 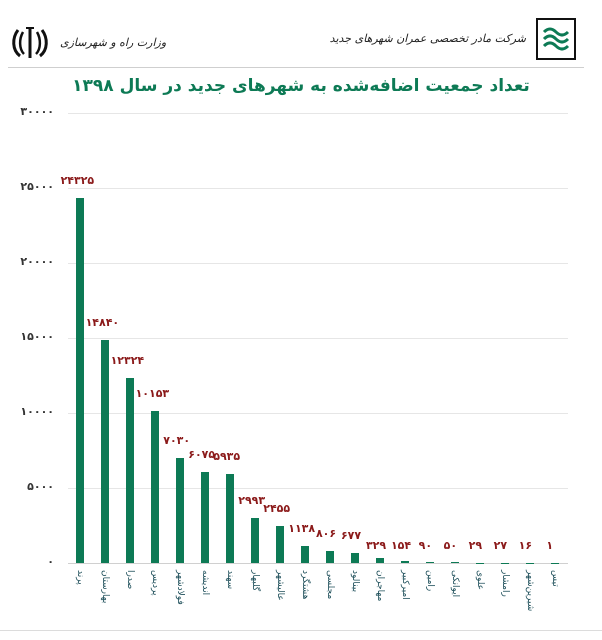 I want to click on value-label: ۲۴۵۵, so click(x=277, y=509).